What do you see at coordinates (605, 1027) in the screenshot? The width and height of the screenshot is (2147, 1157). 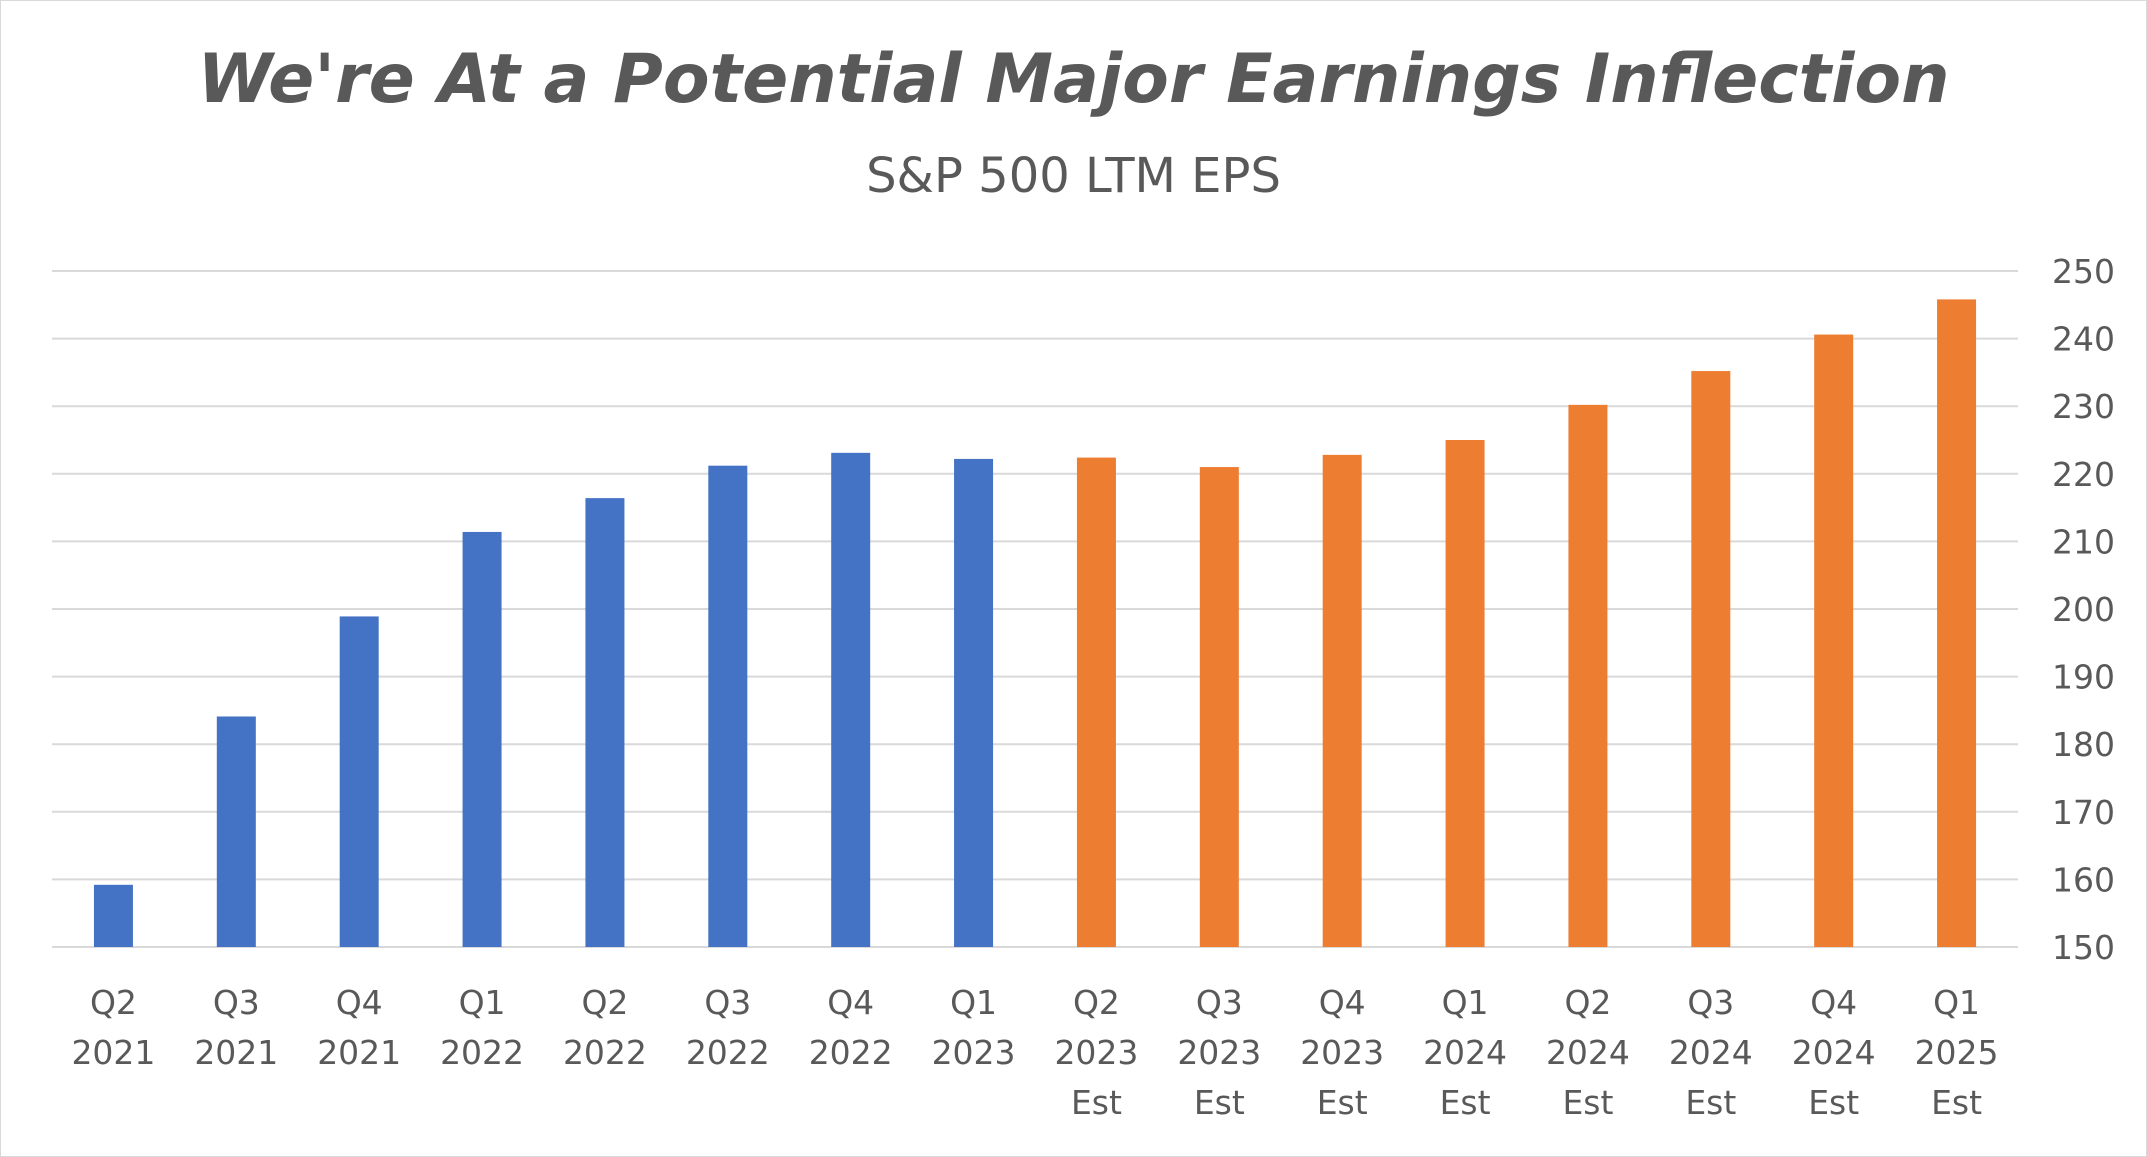 I see `x-category-label: Q2 2022` at bounding box center [605, 1027].